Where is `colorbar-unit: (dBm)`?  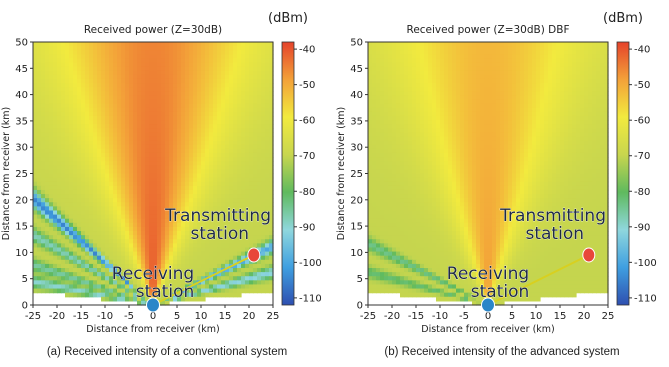
colorbar-unit: (dBm) is located at coordinates (288, 18).